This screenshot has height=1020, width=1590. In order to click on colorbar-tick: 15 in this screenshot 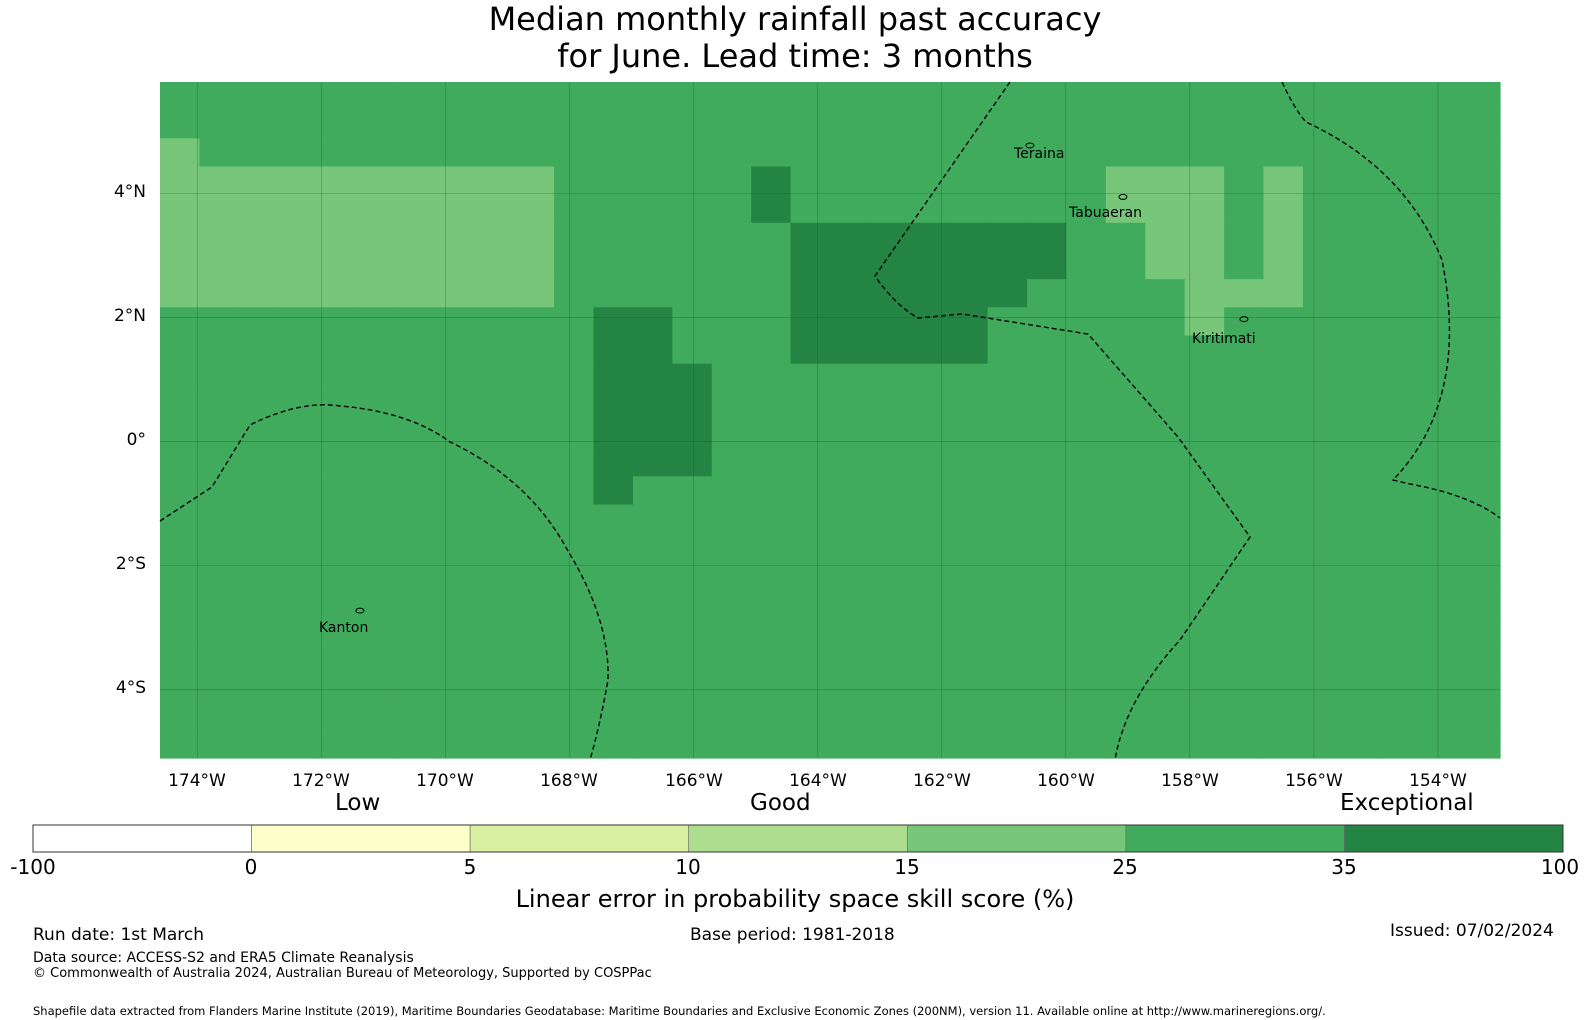, I will do `click(907, 867)`.